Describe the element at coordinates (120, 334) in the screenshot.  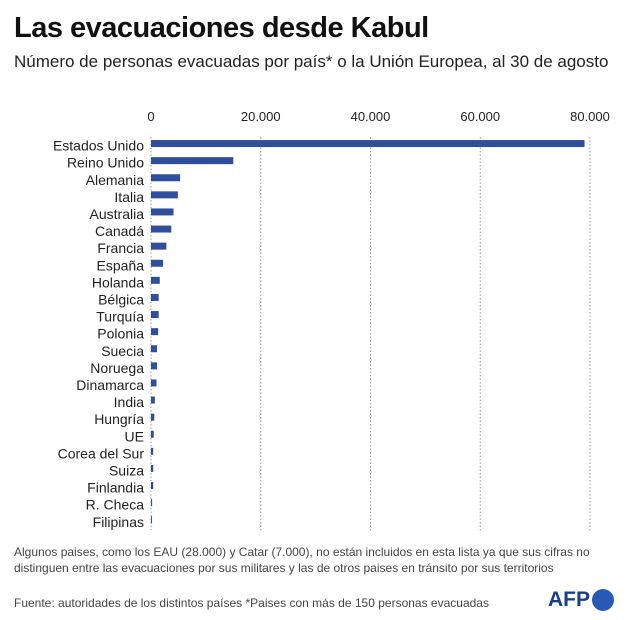
I see `category-label: Polonia` at that location.